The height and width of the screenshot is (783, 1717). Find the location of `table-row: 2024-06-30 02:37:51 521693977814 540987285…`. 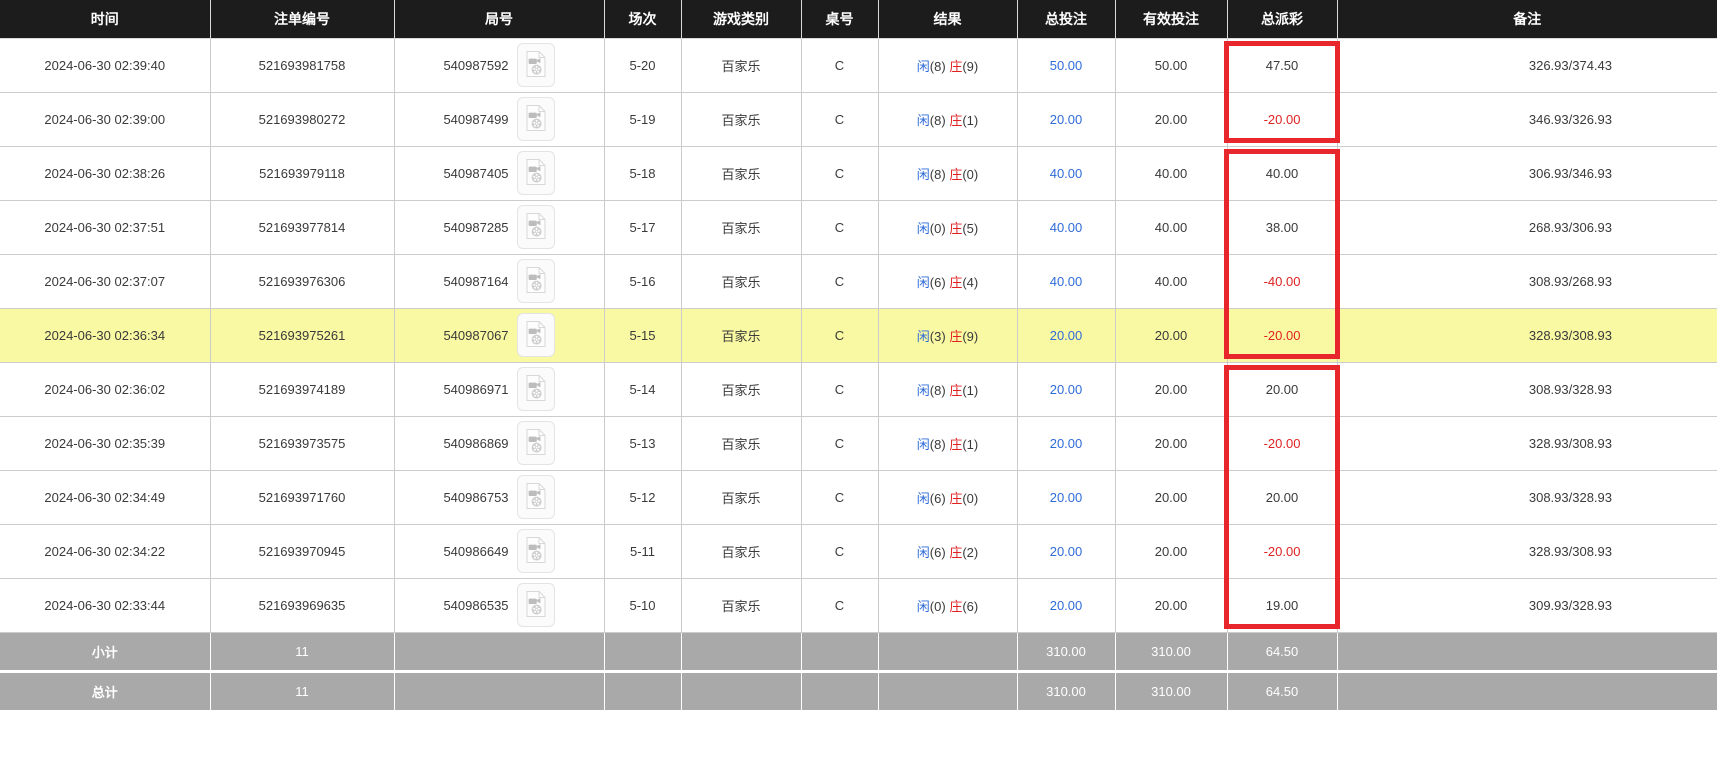

table-row: 2024-06-30 02:37:51 521693977814 540987285… is located at coordinates (858, 227).